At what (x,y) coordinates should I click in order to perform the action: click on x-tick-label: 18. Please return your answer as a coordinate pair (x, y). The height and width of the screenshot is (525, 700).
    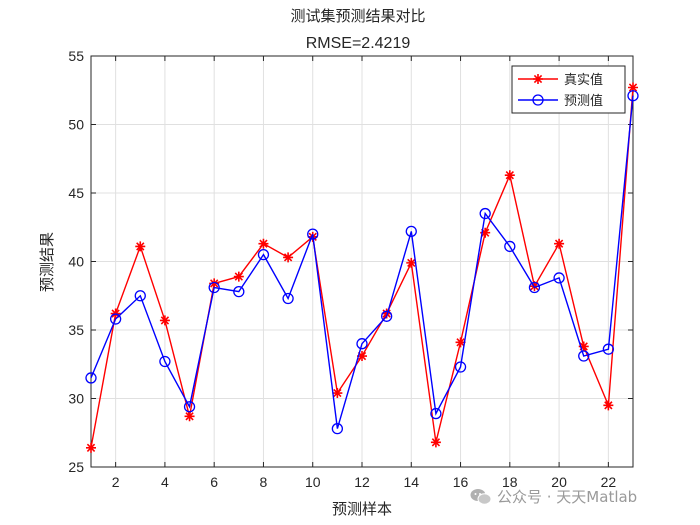
    Looking at the image, I should click on (510, 482).